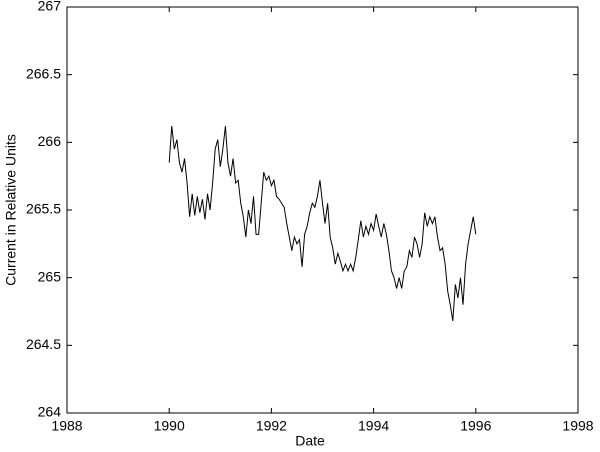 The height and width of the screenshot is (452, 600). What do you see at coordinates (50, 7) in the screenshot?
I see `y-tick-label: 267` at bounding box center [50, 7].